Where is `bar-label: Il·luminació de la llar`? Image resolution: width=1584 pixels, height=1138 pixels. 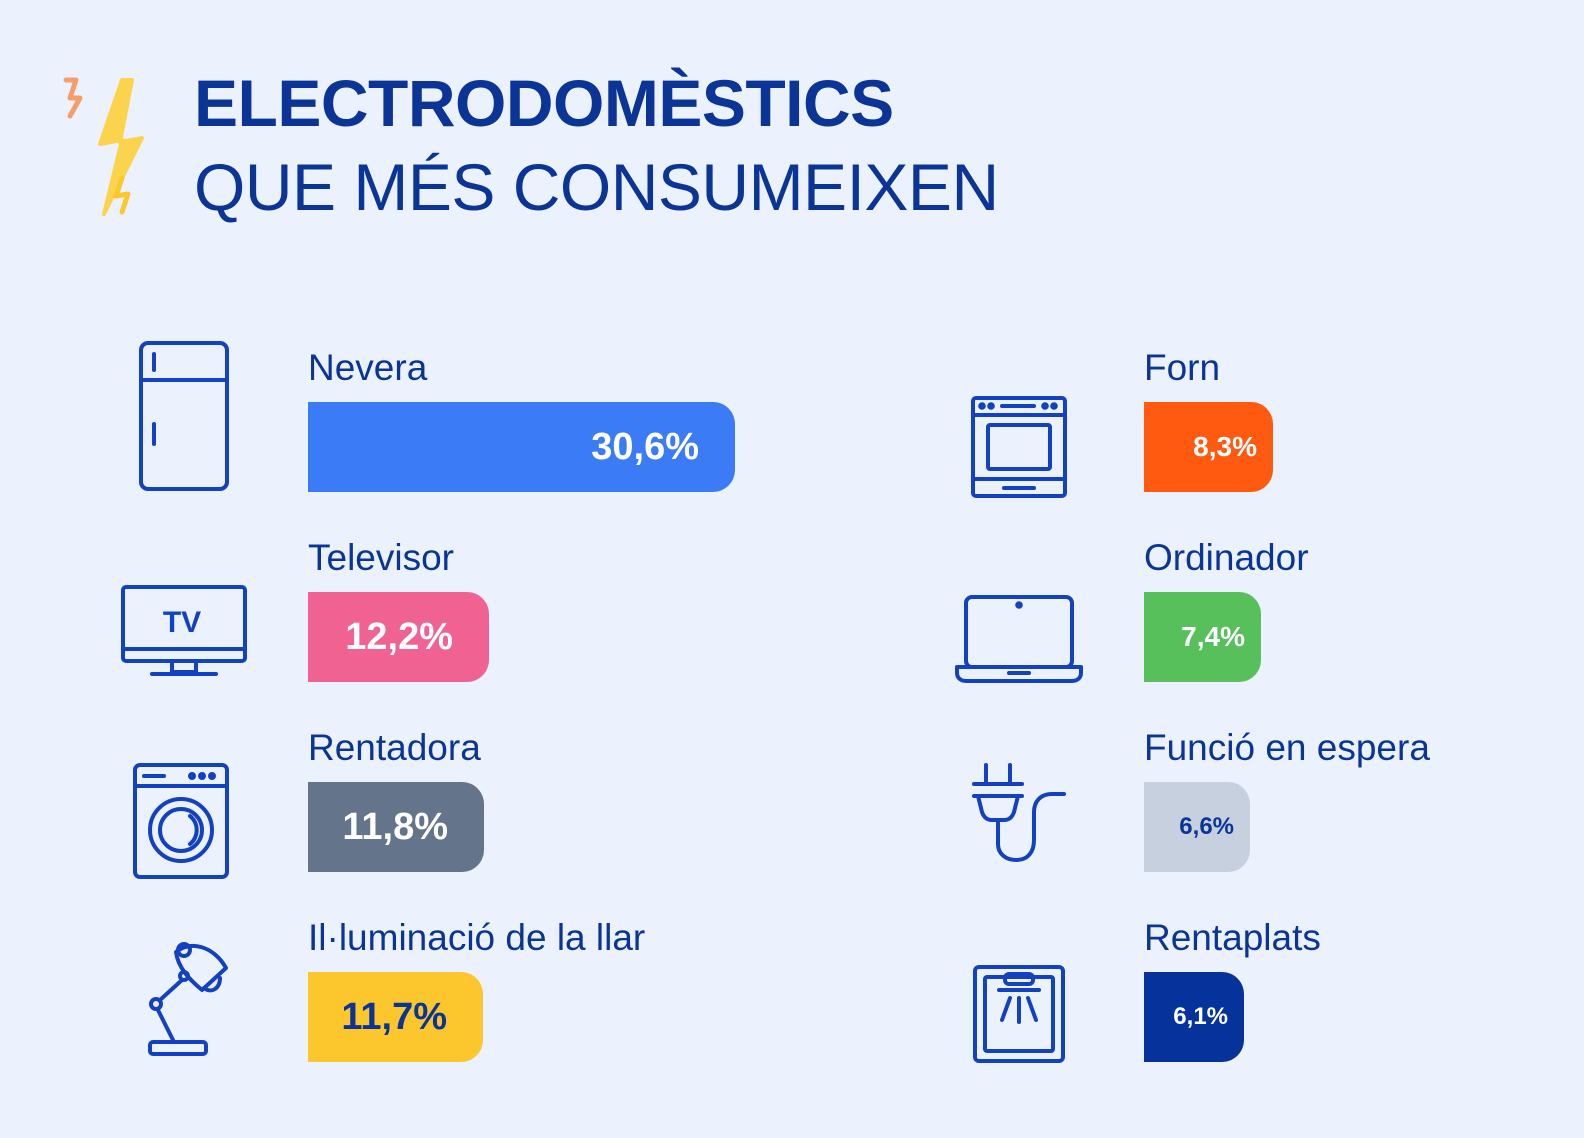
bar-label: Il·luminació de la llar is located at coordinates (477, 937).